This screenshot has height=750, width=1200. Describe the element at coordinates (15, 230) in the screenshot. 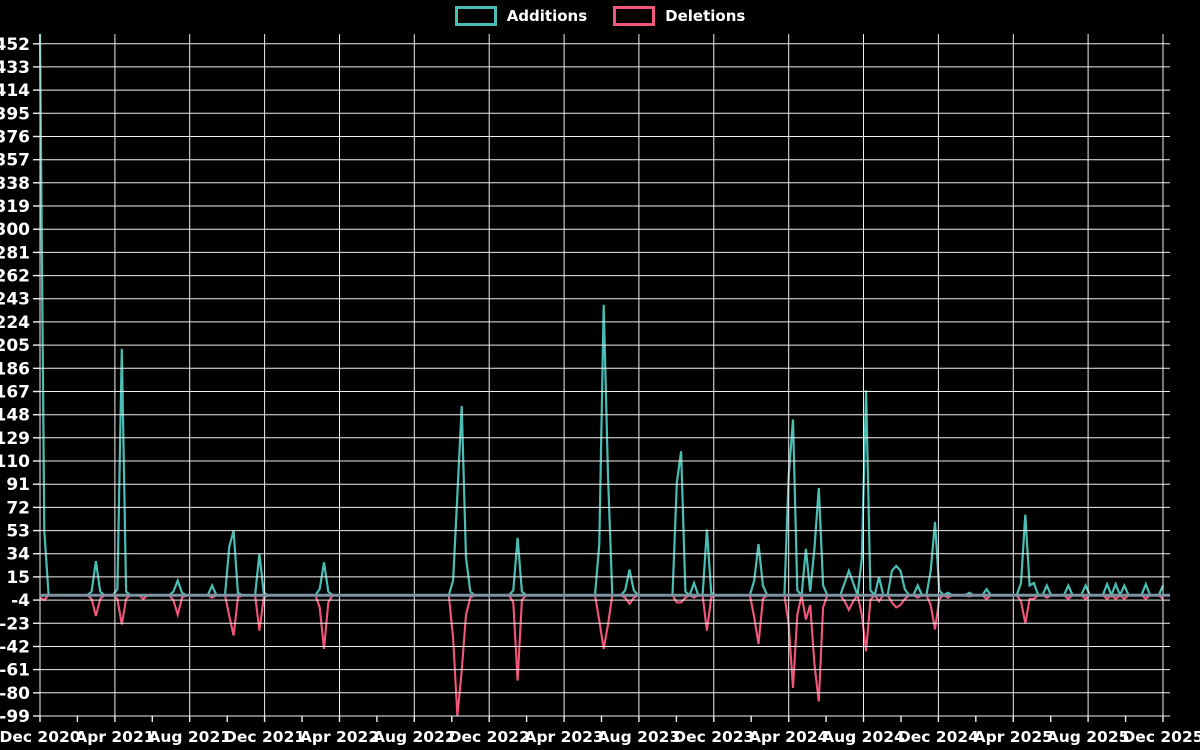

I see `y-tick-label: 300` at that location.